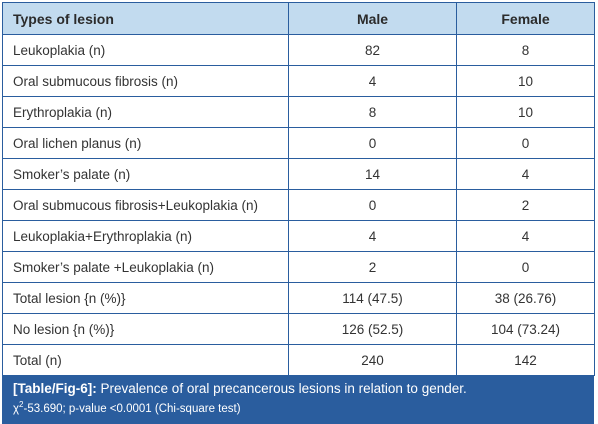 The image size is (598, 424). I want to click on header-types-of-lesion: Types of lesion, so click(145, 18).